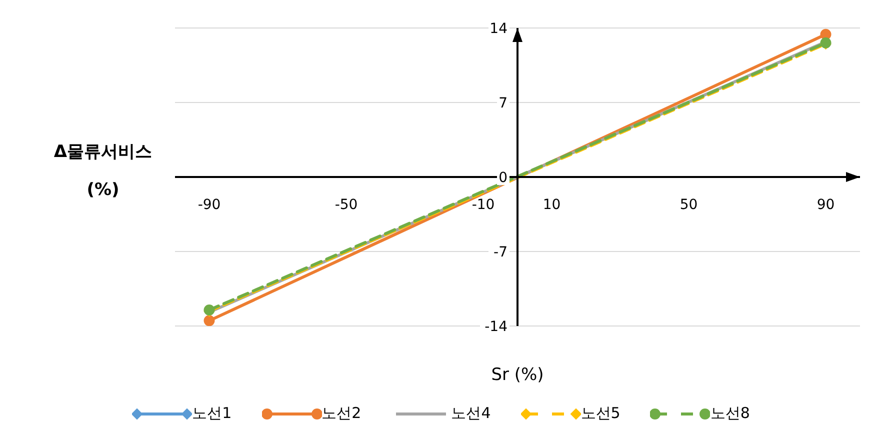 Image resolution: width=882 pixels, height=444 pixels. Describe the element at coordinates (496, 327) in the screenshot. I see `y-tick-label: -14` at that location.